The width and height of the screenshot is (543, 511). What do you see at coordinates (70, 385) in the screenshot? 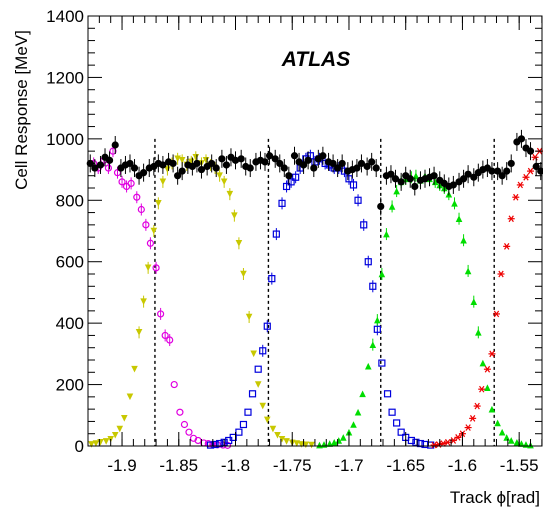
I see `y-tick-label: 200` at bounding box center [70, 385].